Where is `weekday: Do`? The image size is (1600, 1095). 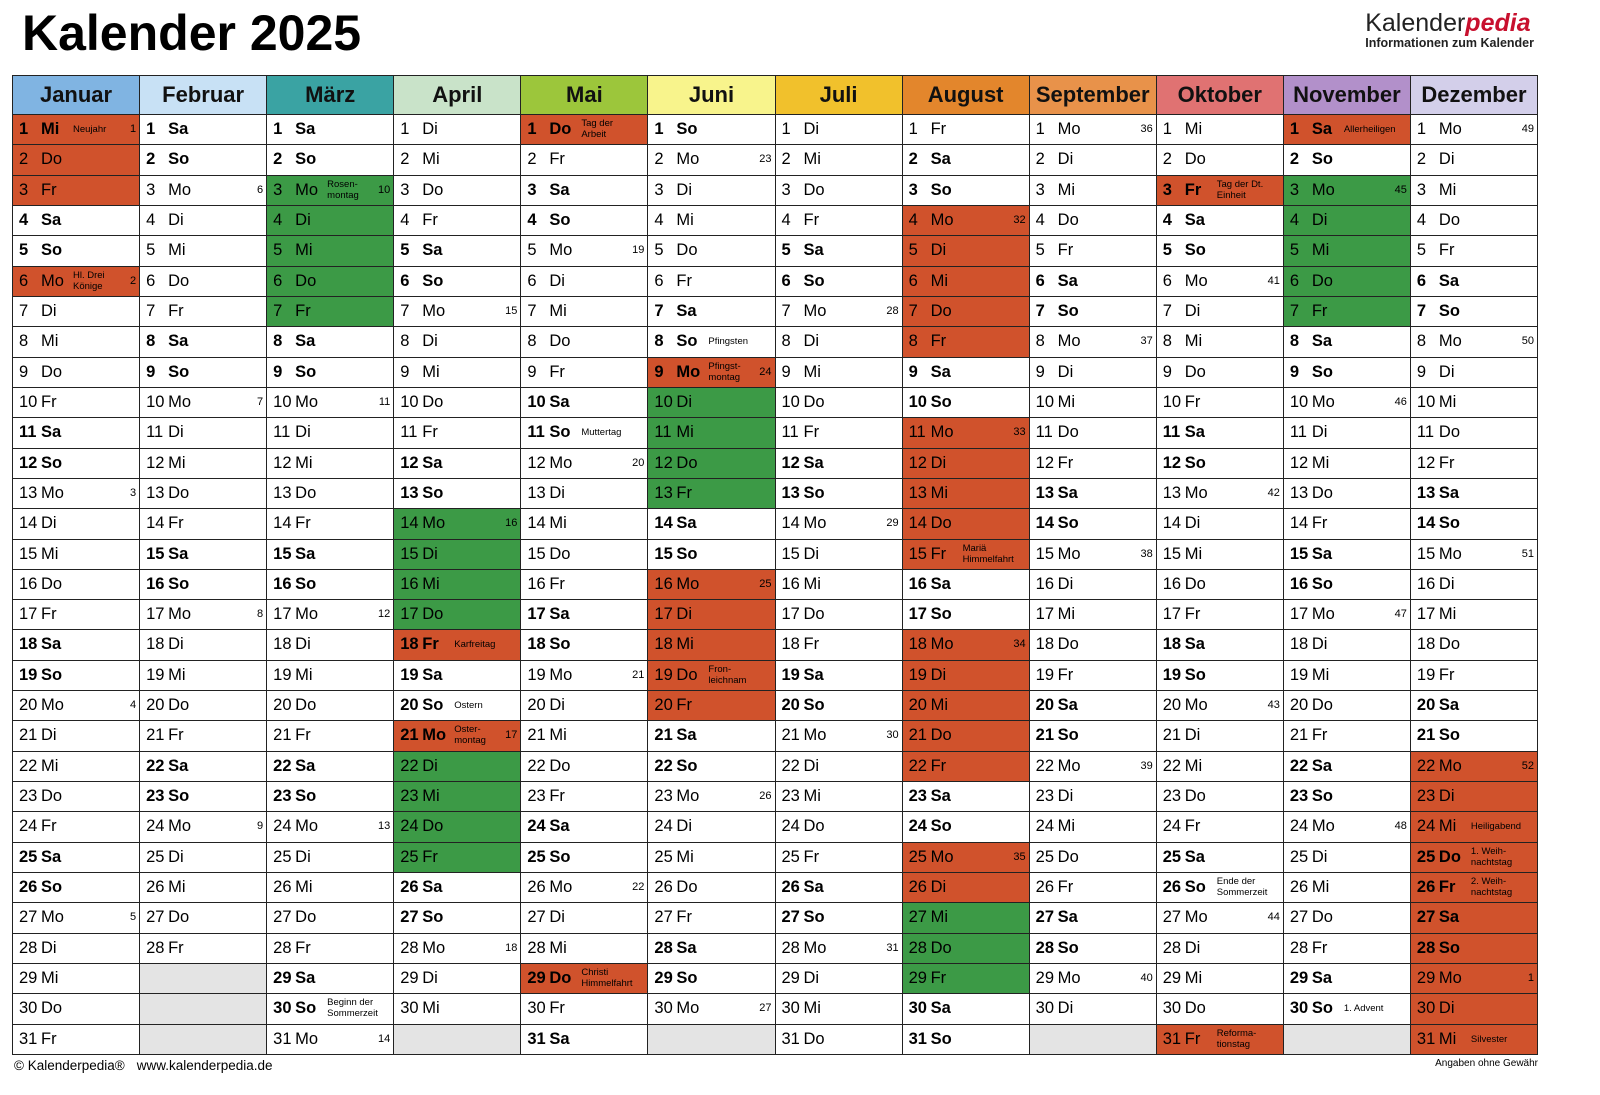 weekday: Do is located at coordinates (941, 523).